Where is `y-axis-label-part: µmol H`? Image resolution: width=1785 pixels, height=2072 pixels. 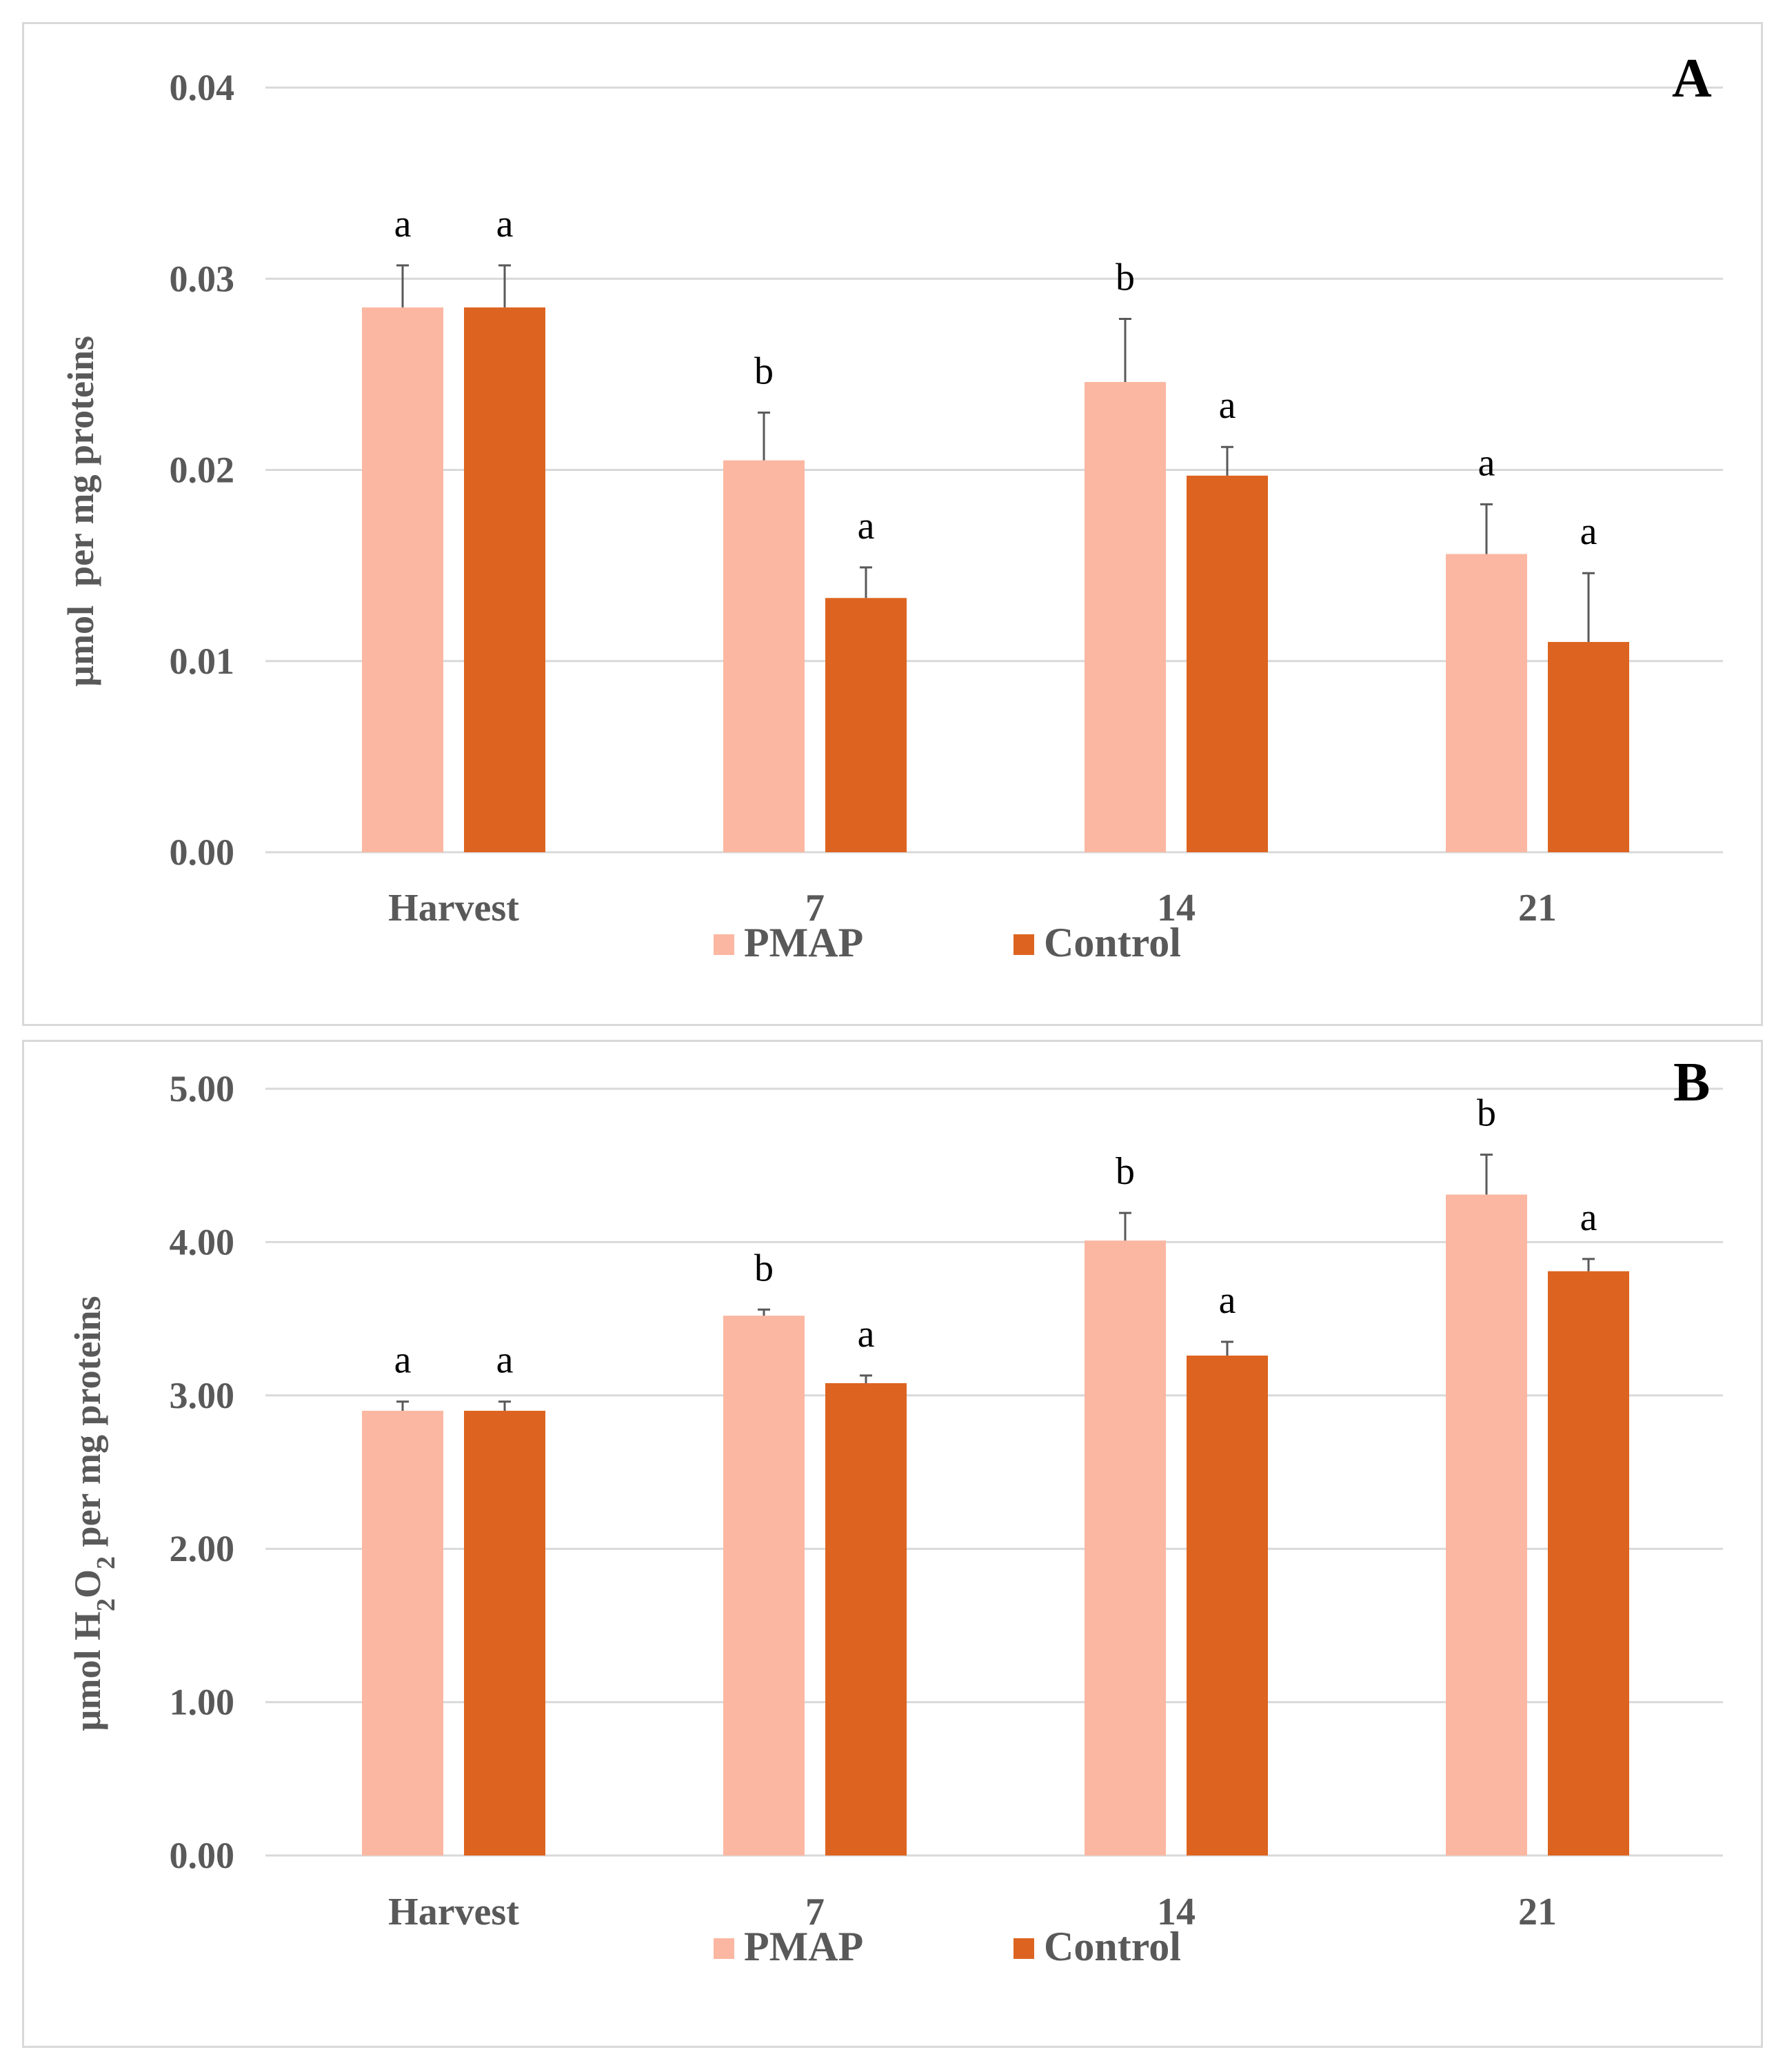 y-axis-label-part: µmol H is located at coordinates (87, 1671).